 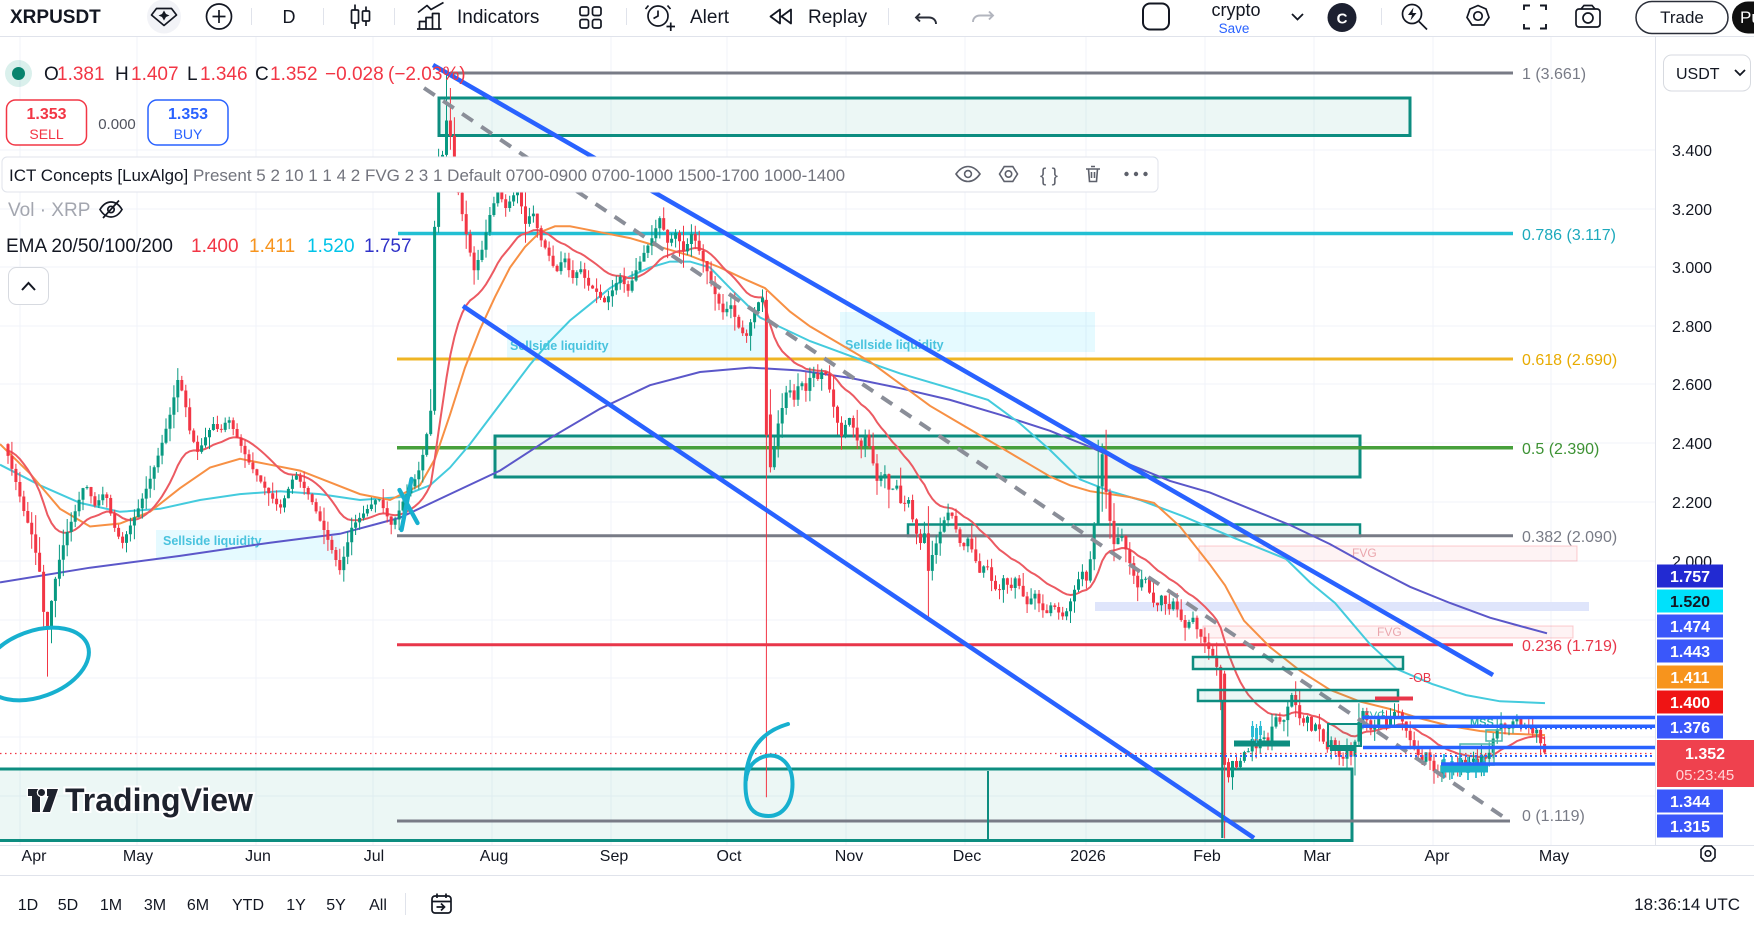 What do you see at coordinates (1690, 802) in the screenshot?
I see `svg-text: 1.344` at bounding box center [1690, 802].